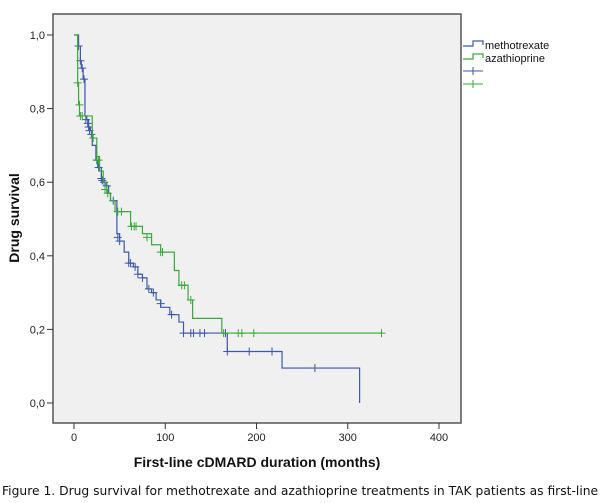 The width and height of the screenshot is (608, 503). I want to click on legend-censor-methotrexate, so click(473, 71).